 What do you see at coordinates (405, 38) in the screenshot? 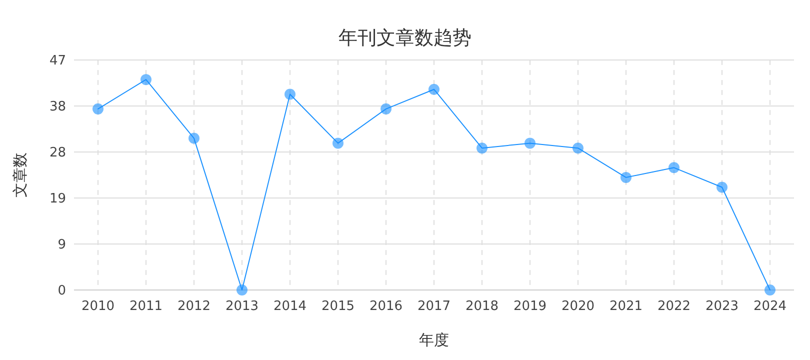
I see `title: 年刊文章数趋势` at bounding box center [405, 38].